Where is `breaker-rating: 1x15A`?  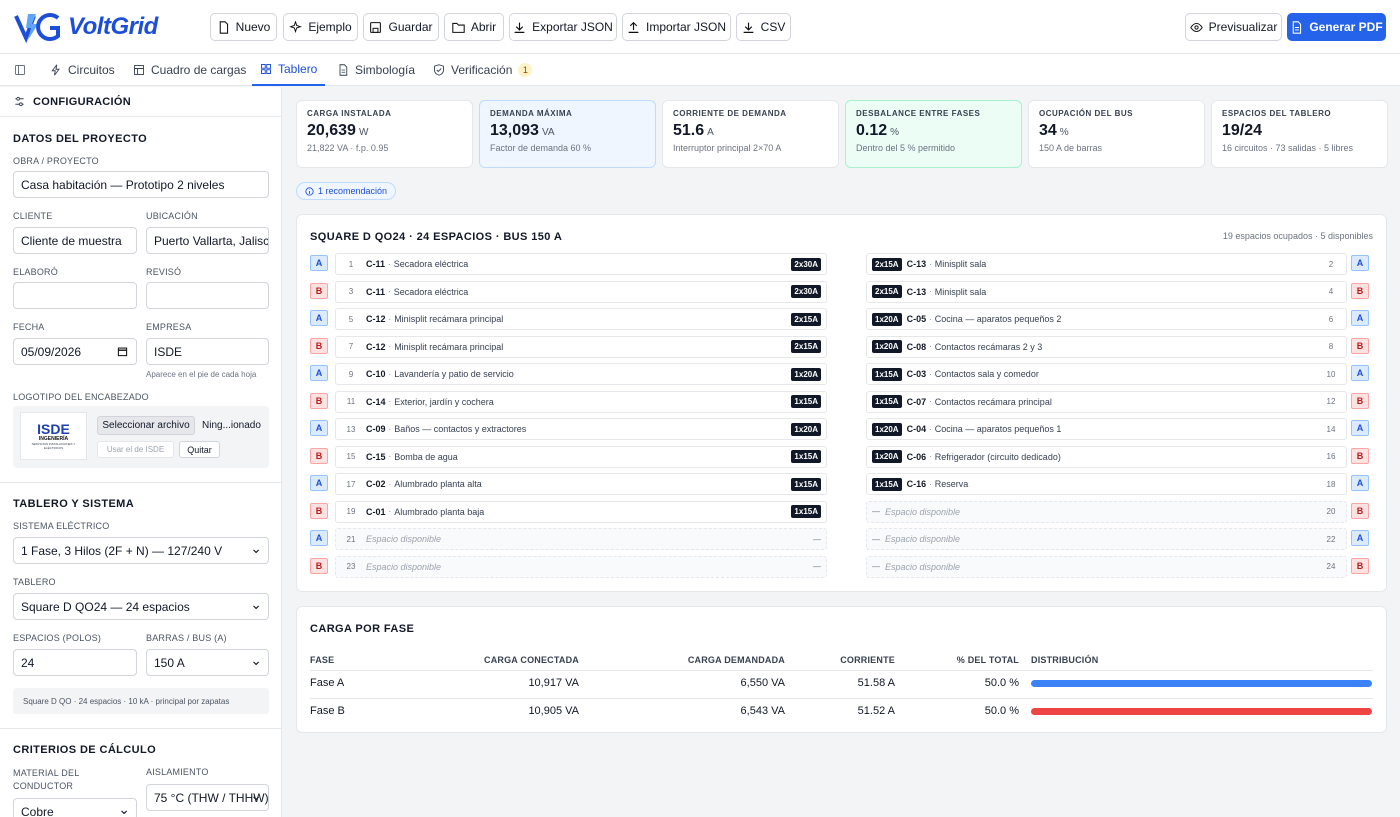 breaker-rating: 1x15A is located at coordinates (806, 484).